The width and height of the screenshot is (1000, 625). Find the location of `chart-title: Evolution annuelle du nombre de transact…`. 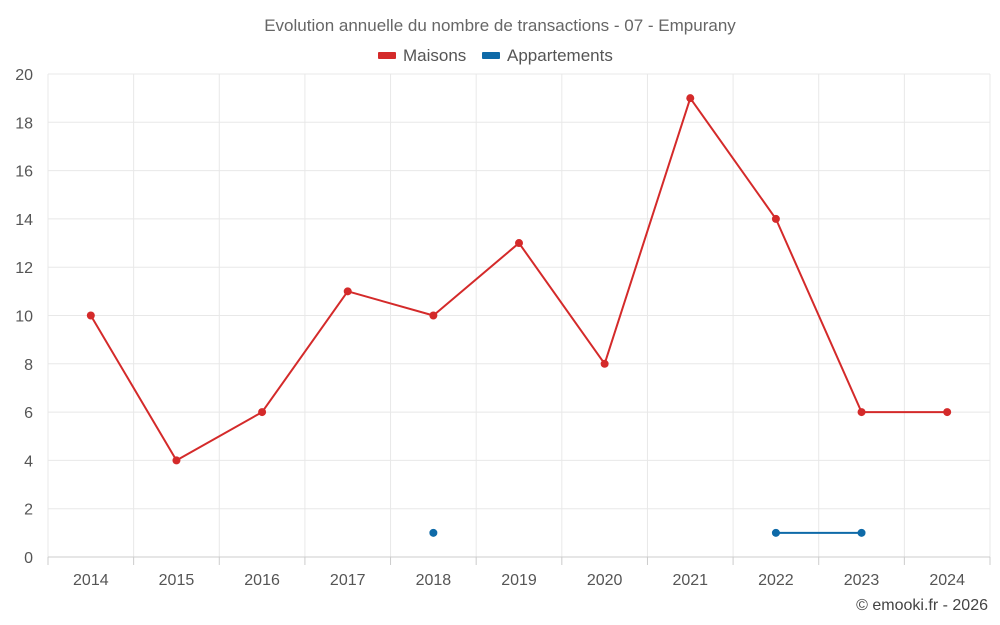

chart-title: Evolution annuelle du nombre de transact… is located at coordinates (500, 25).